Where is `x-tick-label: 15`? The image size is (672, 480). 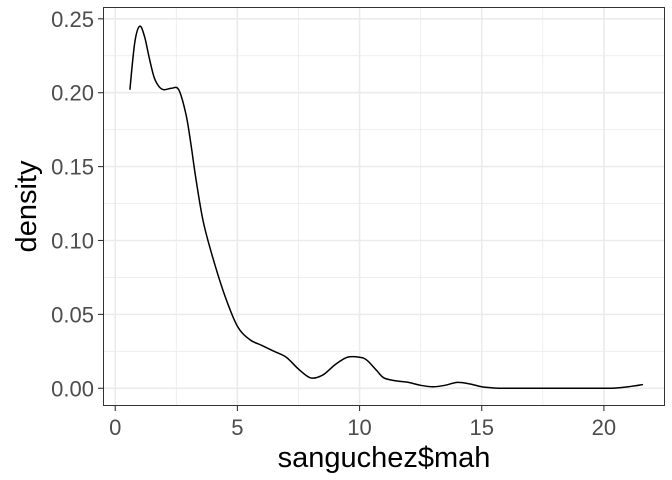 x-tick-label: 15 is located at coordinates (481, 427).